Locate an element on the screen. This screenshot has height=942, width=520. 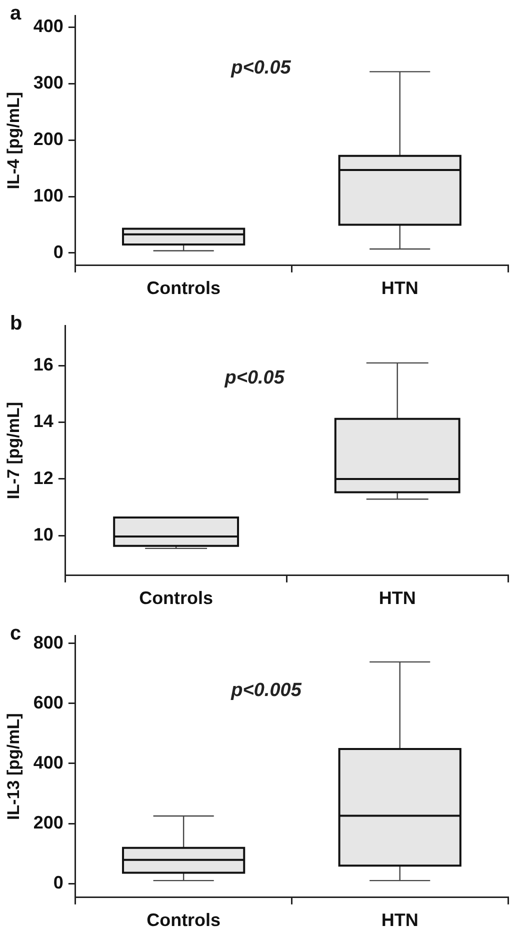
y-tick-label: 14 is located at coordinates (43, 421).